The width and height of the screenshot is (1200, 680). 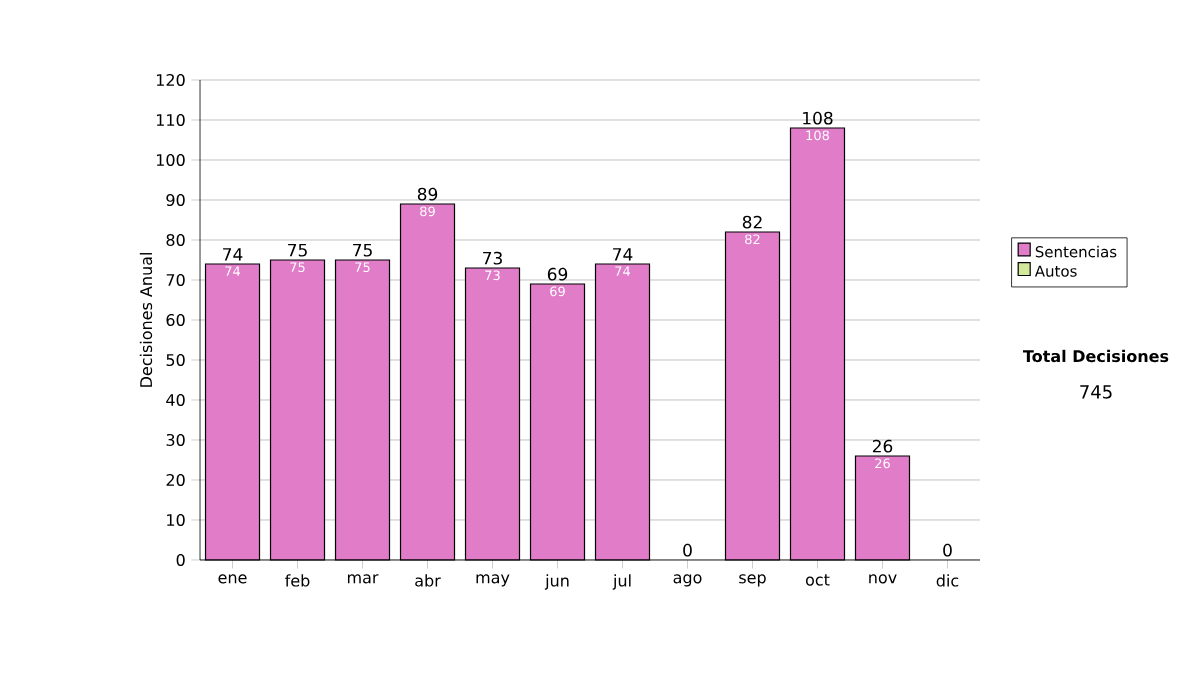 What do you see at coordinates (146, 320) in the screenshot?
I see `y-axis-title: Decisiones Anual` at bounding box center [146, 320].